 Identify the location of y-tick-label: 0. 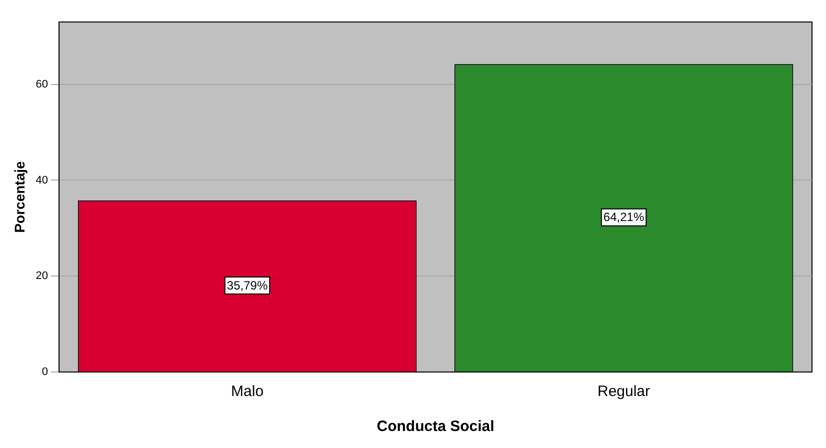
(45, 372).